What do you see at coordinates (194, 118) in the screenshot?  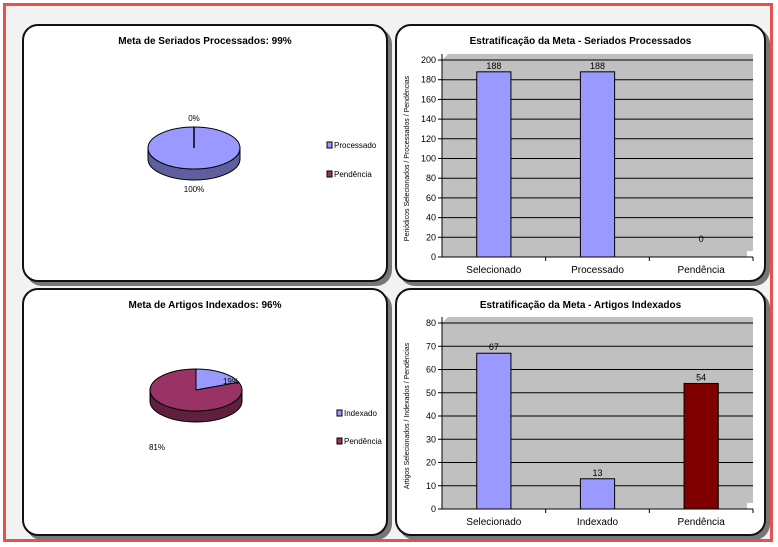 I see `pie-data-label: 0%` at bounding box center [194, 118].